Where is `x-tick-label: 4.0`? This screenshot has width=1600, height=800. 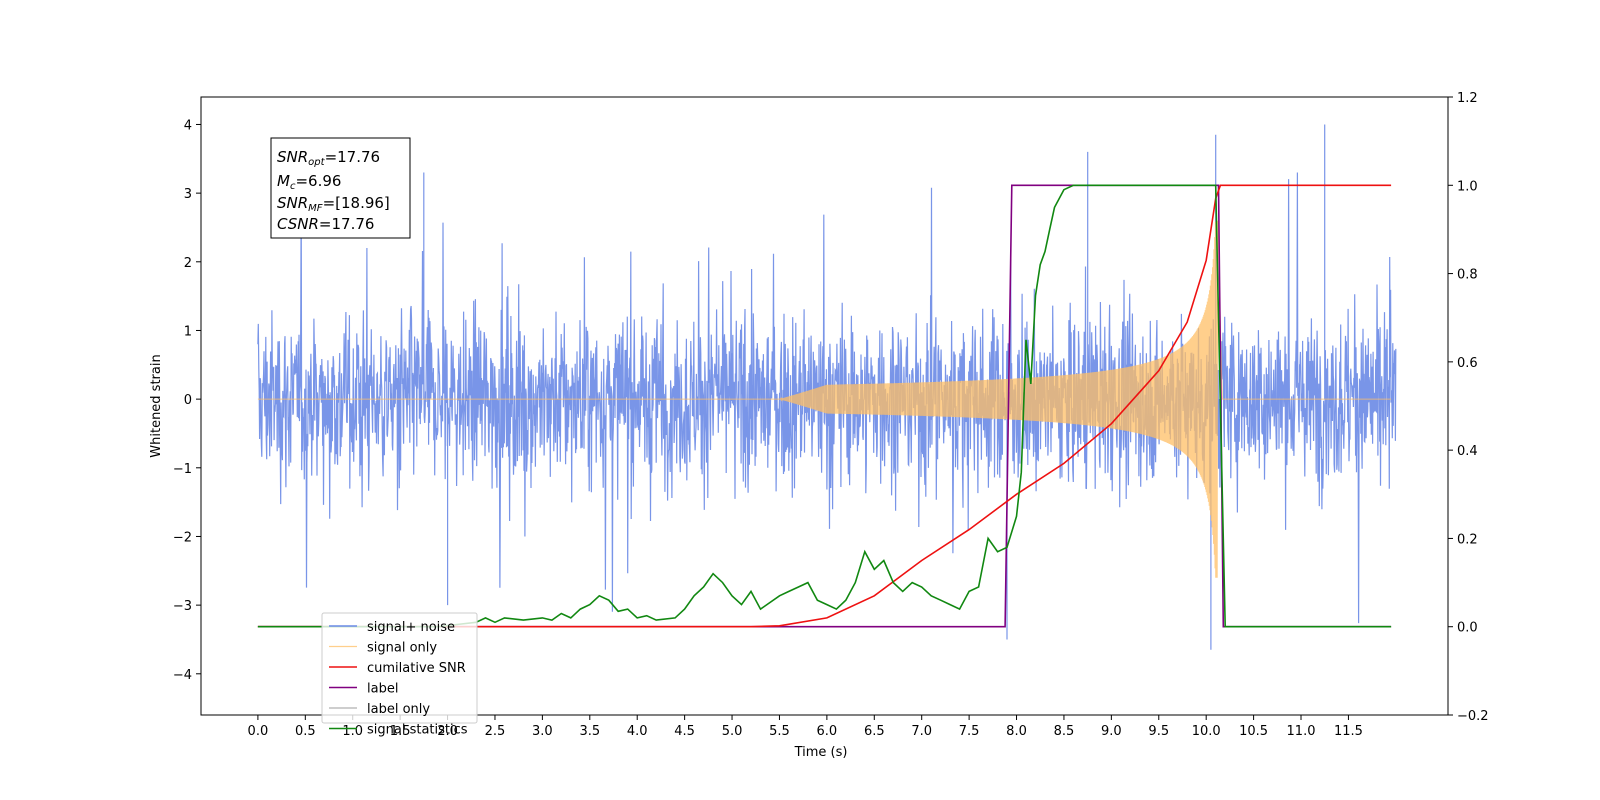
x-tick-label: 4.0 is located at coordinates (637, 731).